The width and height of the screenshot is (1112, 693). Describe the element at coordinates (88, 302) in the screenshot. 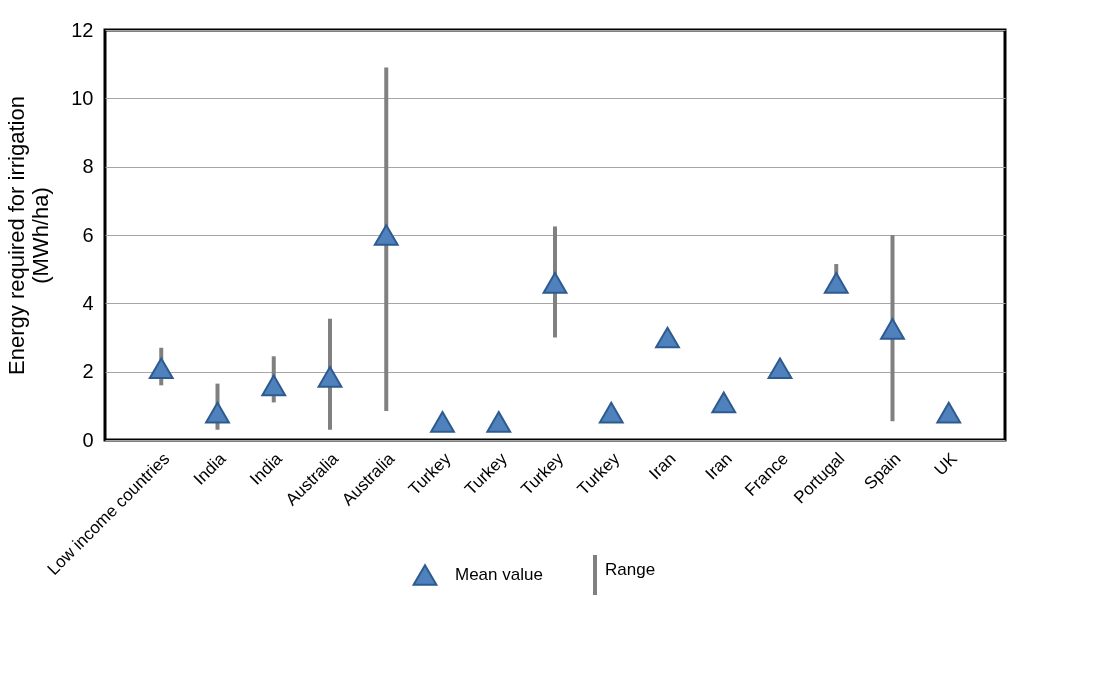

I see `y-tick-label: 4` at that location.